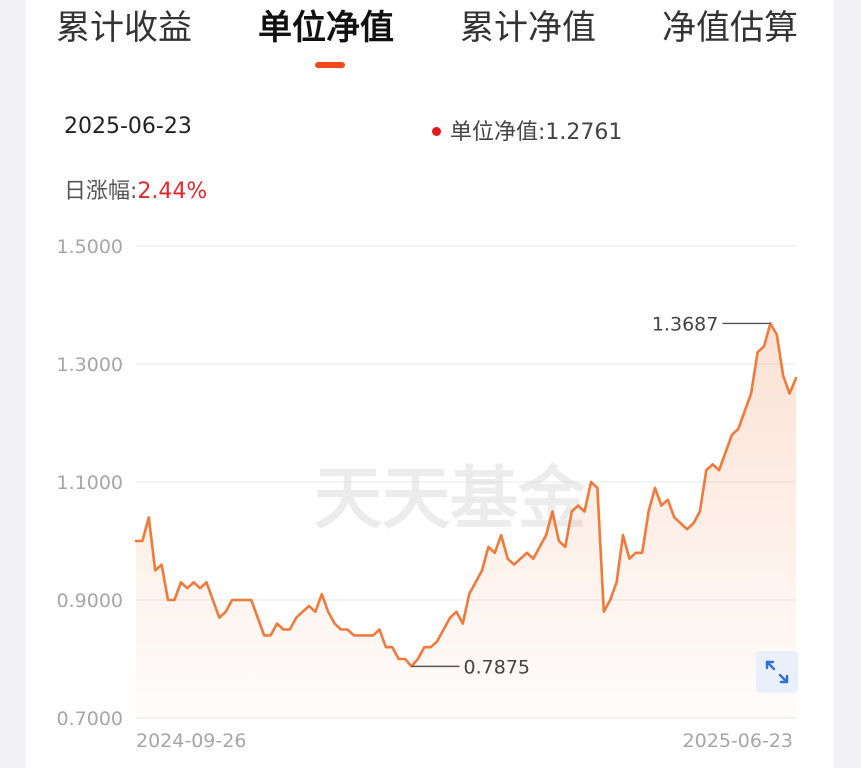 The height and width of the screenshot is (768, 861). What do you see at coordinates (685, 324) in the screenshot?
I see `max-value-label: 1.3687` at bounding box center [685, 324].